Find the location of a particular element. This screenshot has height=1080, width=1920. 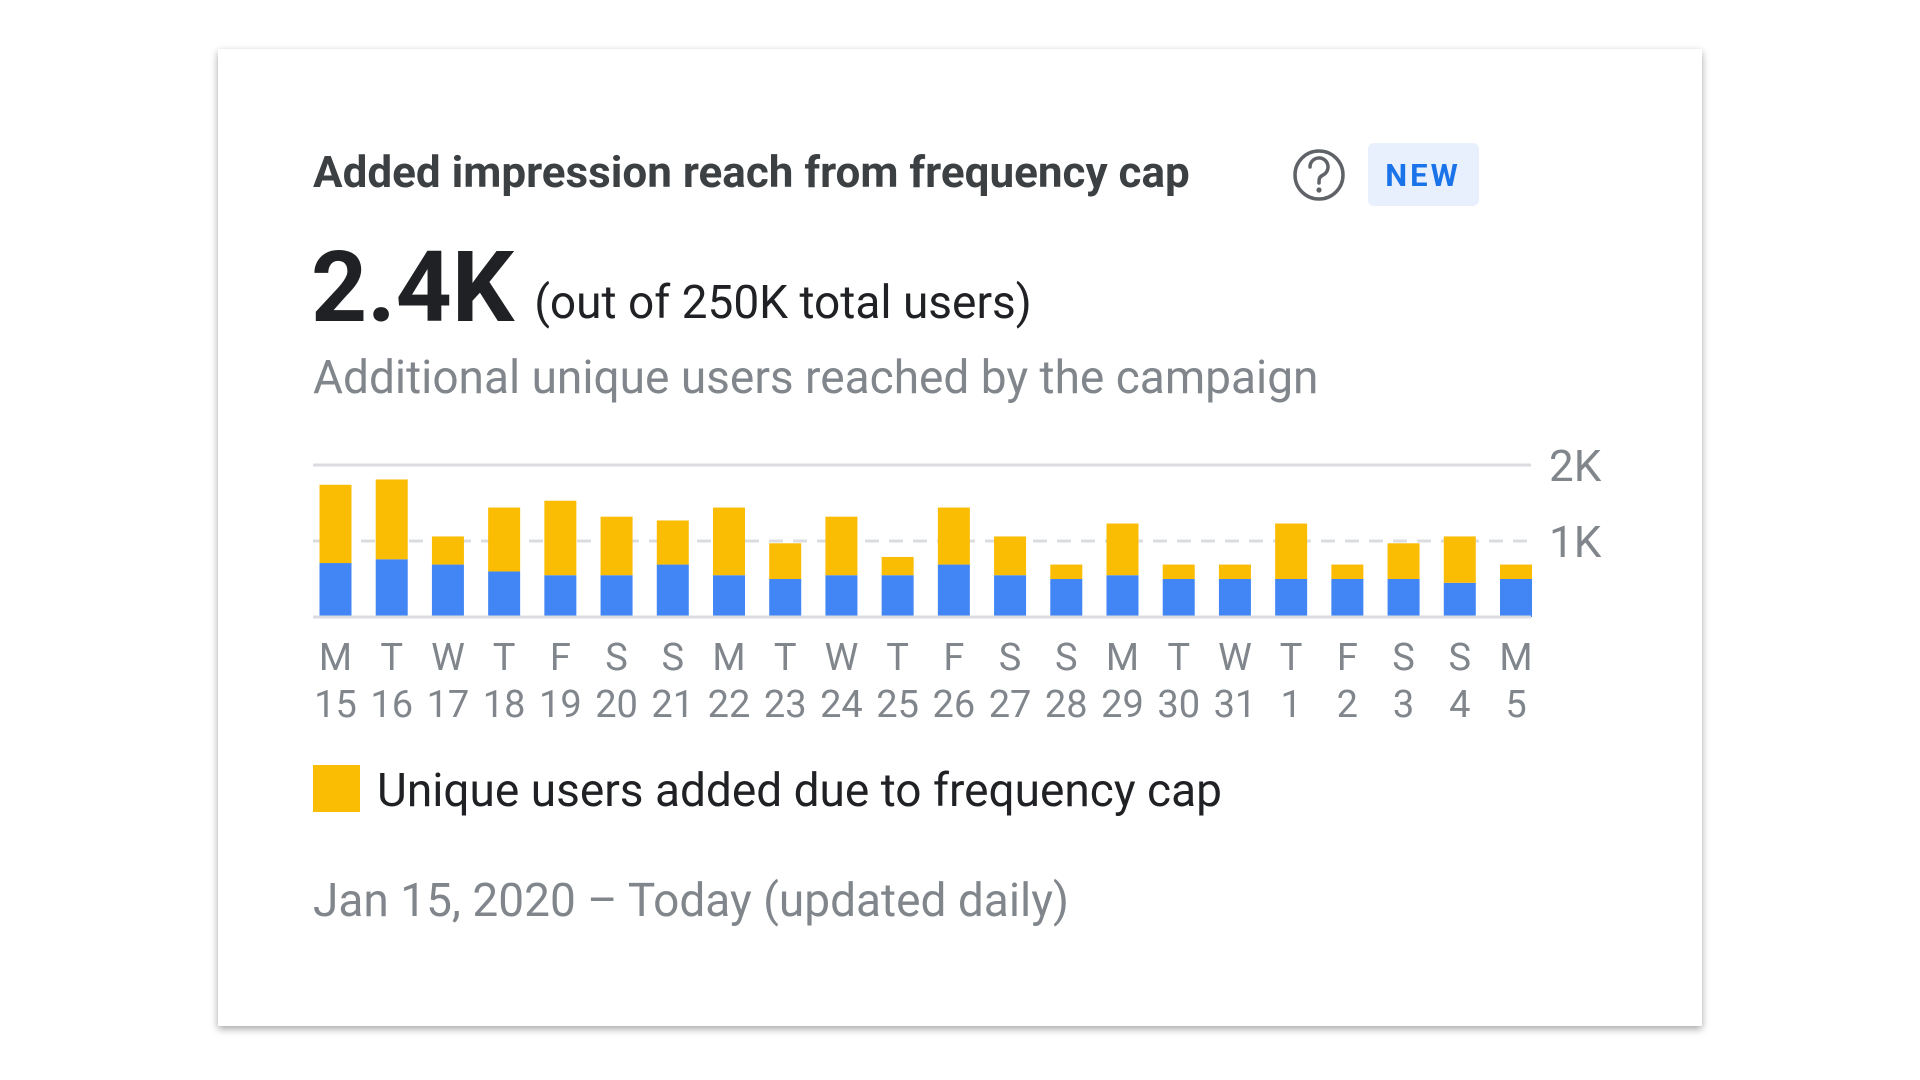

x-tick-date: 15 is located at coordinates (335, 705).